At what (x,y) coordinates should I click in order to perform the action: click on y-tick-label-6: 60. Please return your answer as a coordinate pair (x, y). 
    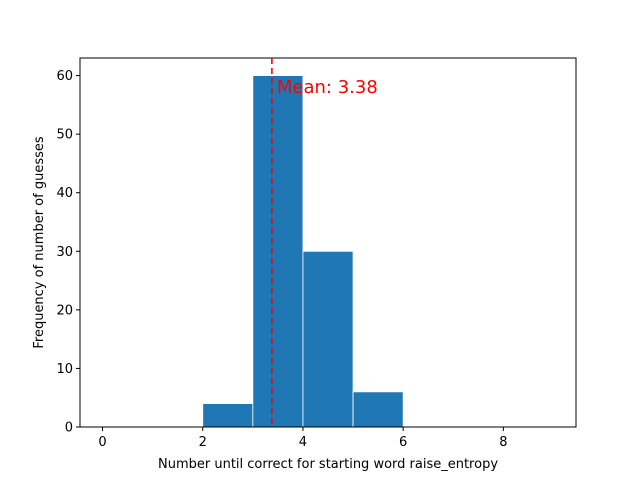
    Looking at the image, I should click on (64, 76).